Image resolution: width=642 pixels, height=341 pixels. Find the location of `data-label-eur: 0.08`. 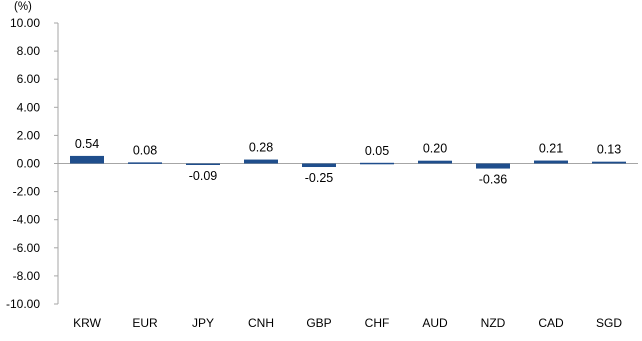

data-label-eur: 0.08 is located at coordinates (145, 150).